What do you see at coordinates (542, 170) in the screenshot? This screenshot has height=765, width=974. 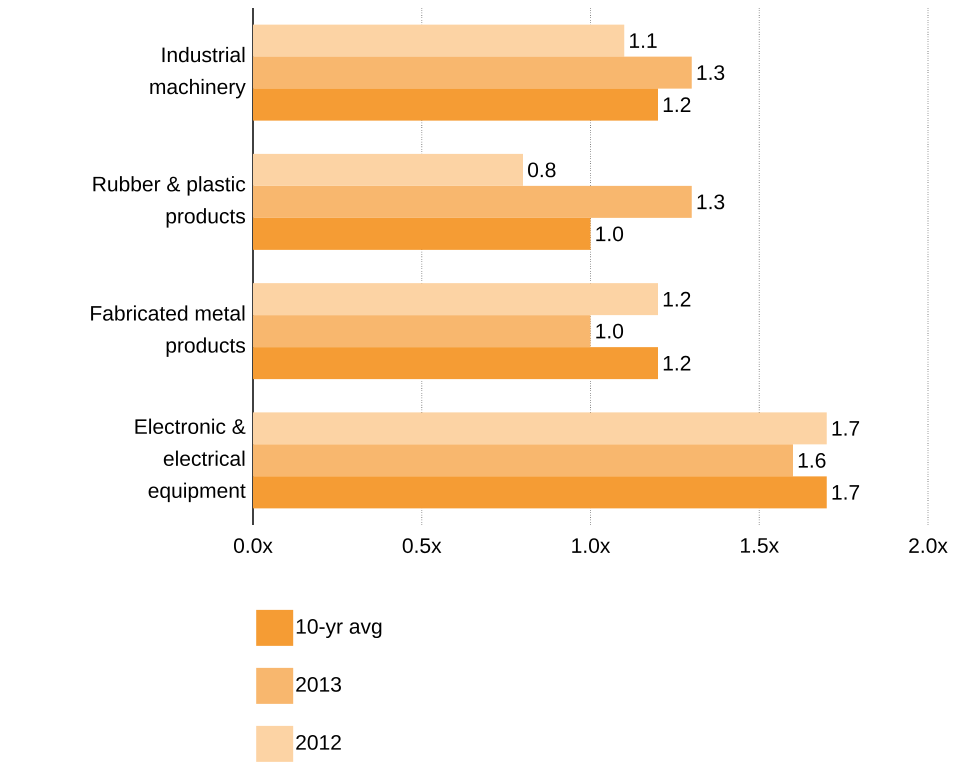 I see `data-label: 0.8` at bounding box center [542, 170].